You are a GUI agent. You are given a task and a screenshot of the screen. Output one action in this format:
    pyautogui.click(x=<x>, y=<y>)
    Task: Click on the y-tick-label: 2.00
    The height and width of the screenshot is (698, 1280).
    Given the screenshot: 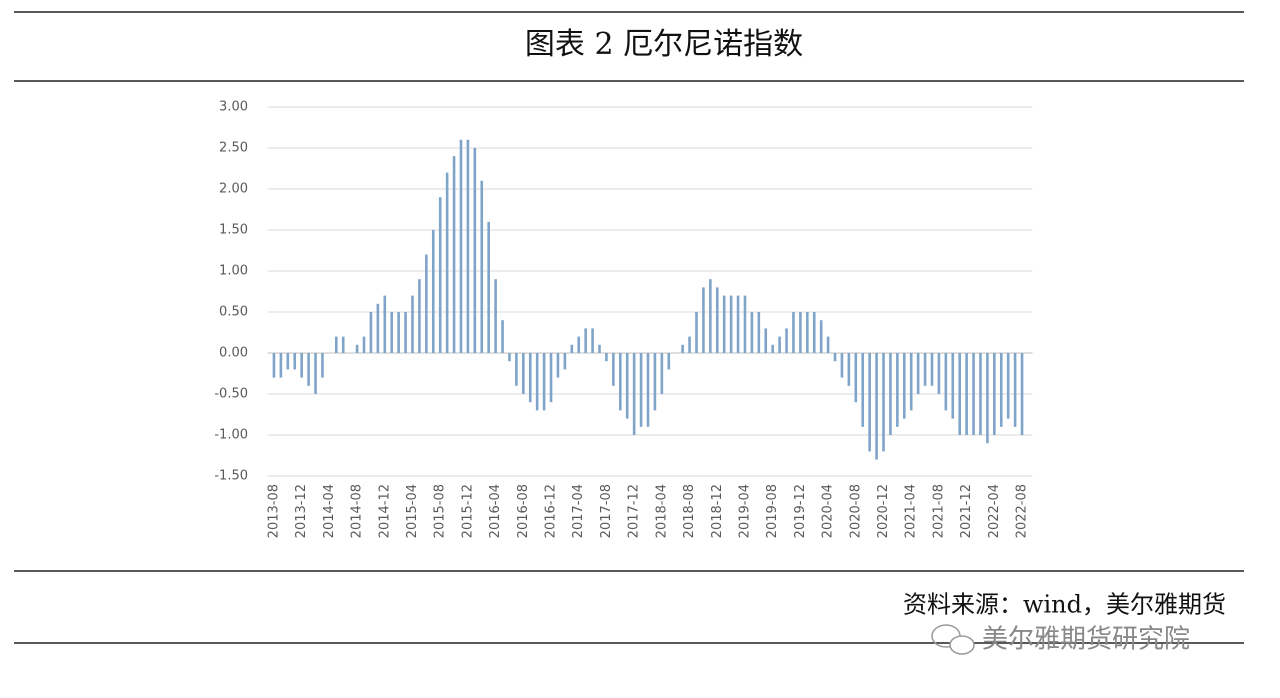 What is the action you would take?
    pyautogui.click(x=233, y=189)
    